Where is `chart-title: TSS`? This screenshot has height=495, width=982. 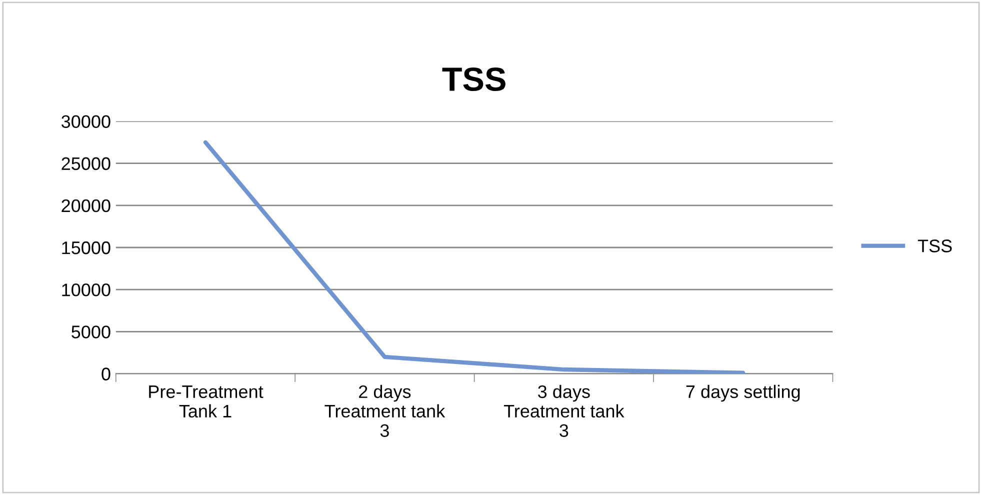
chart-title: TSS is located at coordinates (474, 79).